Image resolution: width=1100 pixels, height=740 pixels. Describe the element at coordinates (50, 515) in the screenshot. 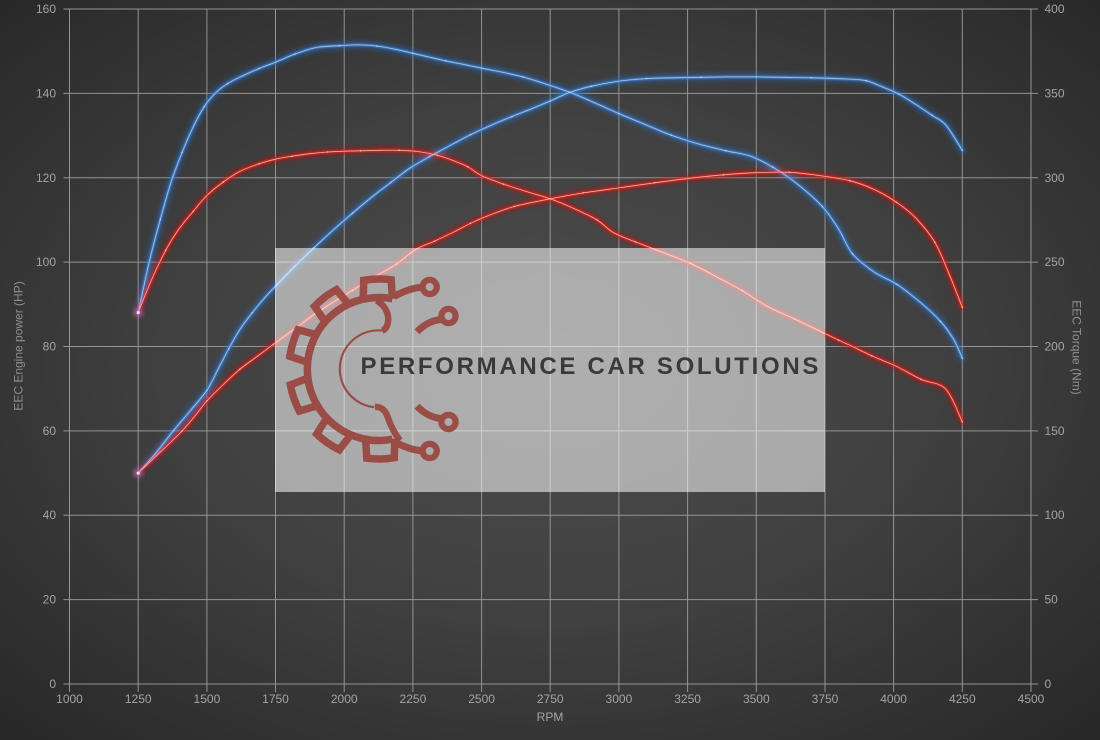

I see `svg-text: 40` at that location.